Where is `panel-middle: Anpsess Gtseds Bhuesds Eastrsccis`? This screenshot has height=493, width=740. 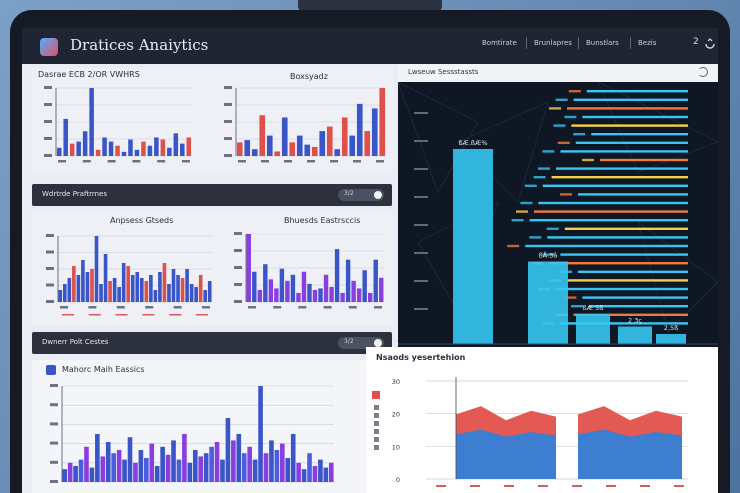
panel-middle: Anpsess Gtseds Bhuesds Eastrsccis is located at coordinates (213, 269).